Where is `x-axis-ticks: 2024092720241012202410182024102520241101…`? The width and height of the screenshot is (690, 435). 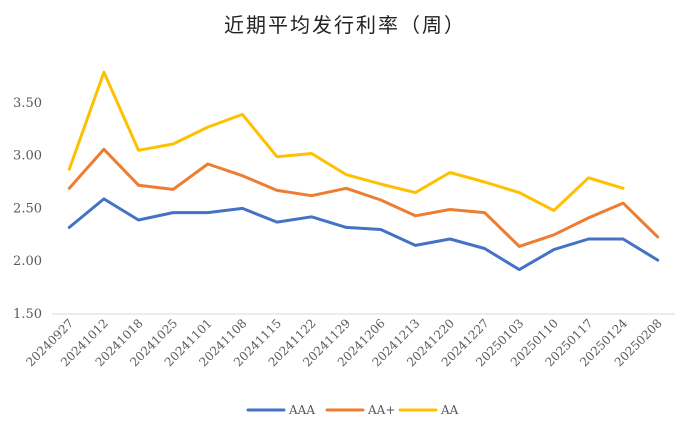
x-axis-ticks: 2024092720241012202410182024102520241101… is located at coordinates (343, 342).